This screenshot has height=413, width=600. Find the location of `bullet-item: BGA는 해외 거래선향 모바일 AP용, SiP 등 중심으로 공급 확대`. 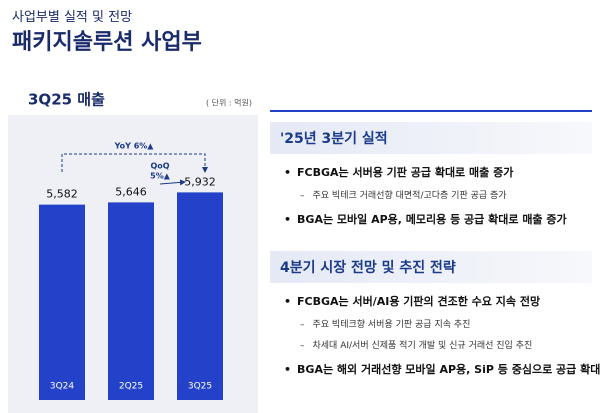

bullet-item: BGA는 해외 거래선향 모바일 AP용, SiP 등 중심으로 공급 확대 is located at coordinates (442, 369).